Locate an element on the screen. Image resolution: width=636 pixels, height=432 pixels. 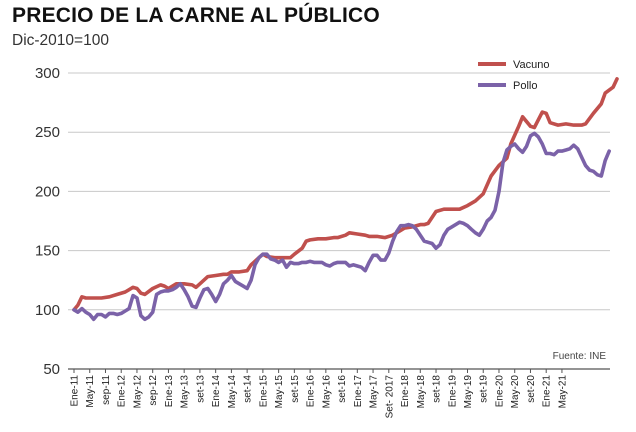
x-tick-label: set-19 is located at coordinates (484, 389).